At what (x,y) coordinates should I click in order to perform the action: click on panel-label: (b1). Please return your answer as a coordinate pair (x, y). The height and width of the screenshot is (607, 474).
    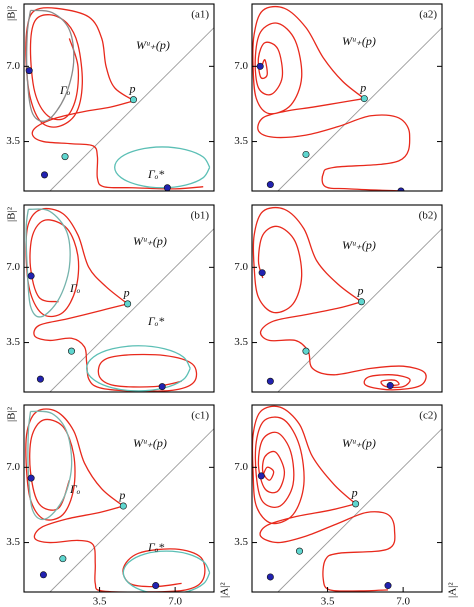
    Looking at the image, I should click on (200, 216).